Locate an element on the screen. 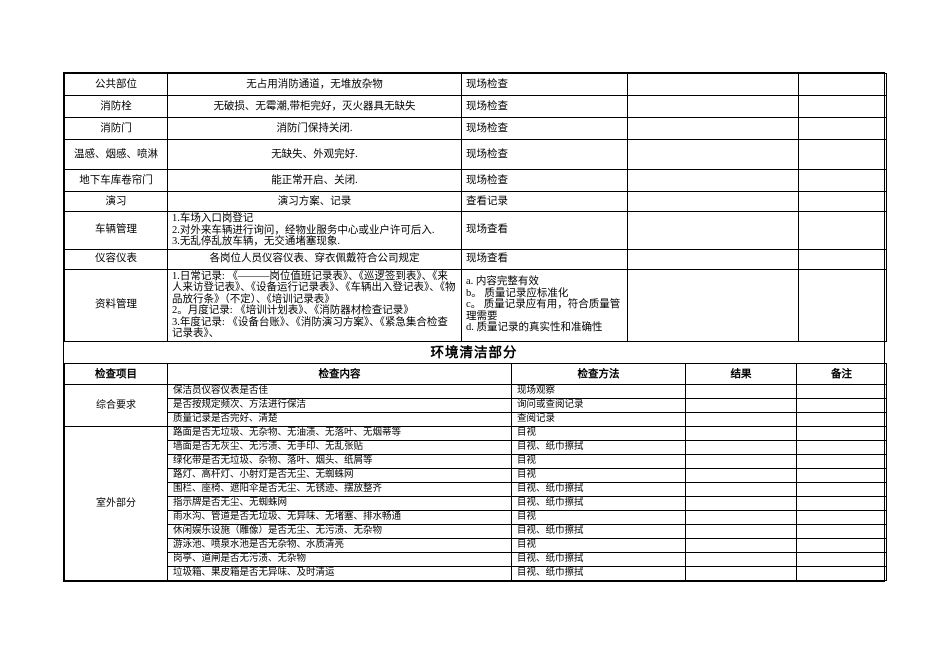  table-row: 质量记录是否完好、清楚 查阅记录 is located at coordinates (476, 419).